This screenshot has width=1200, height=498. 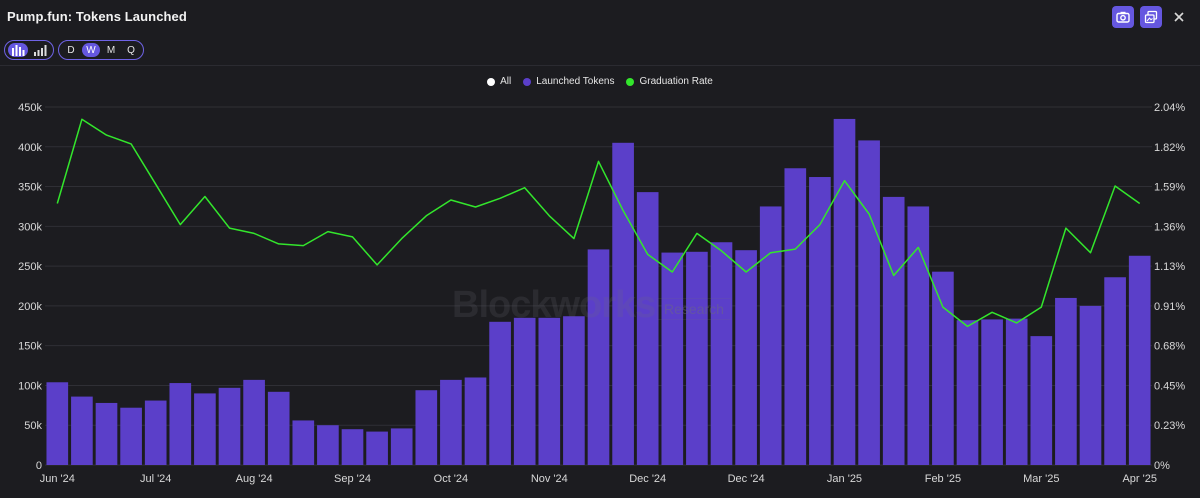 I want to click on y-right-tick-label: 1.36%, so click(x=1169, y=227).